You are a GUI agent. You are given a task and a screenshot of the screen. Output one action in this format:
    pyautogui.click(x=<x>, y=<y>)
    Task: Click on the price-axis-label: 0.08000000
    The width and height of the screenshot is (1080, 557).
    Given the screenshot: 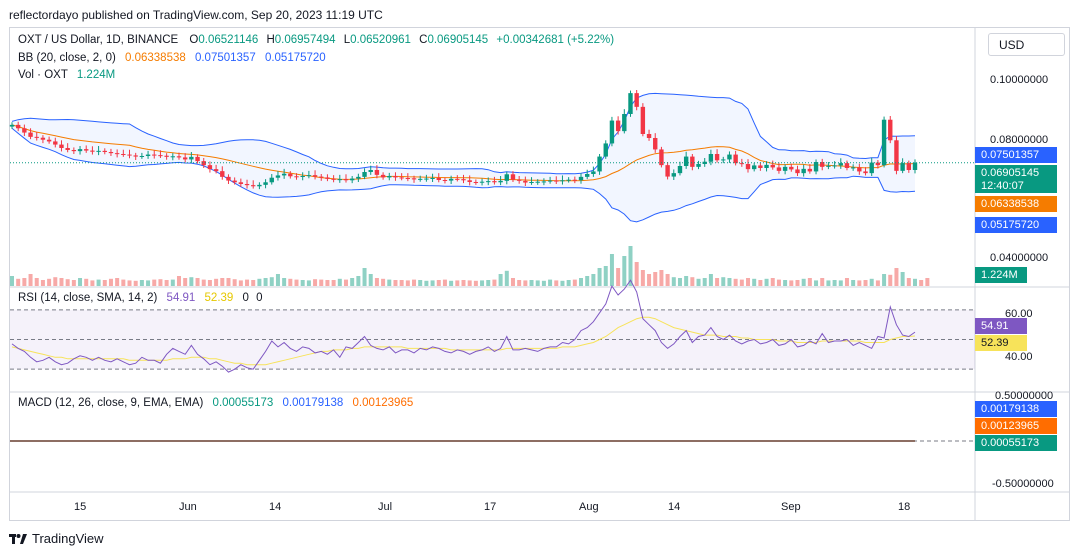 What is the action you would take?
    pyautogui.click(x=1019, y=140)
    